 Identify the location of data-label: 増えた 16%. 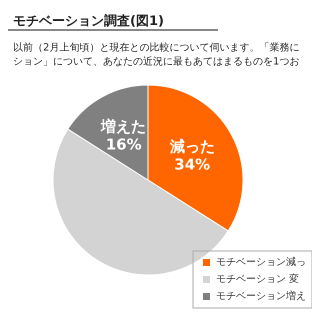
(123, 136).